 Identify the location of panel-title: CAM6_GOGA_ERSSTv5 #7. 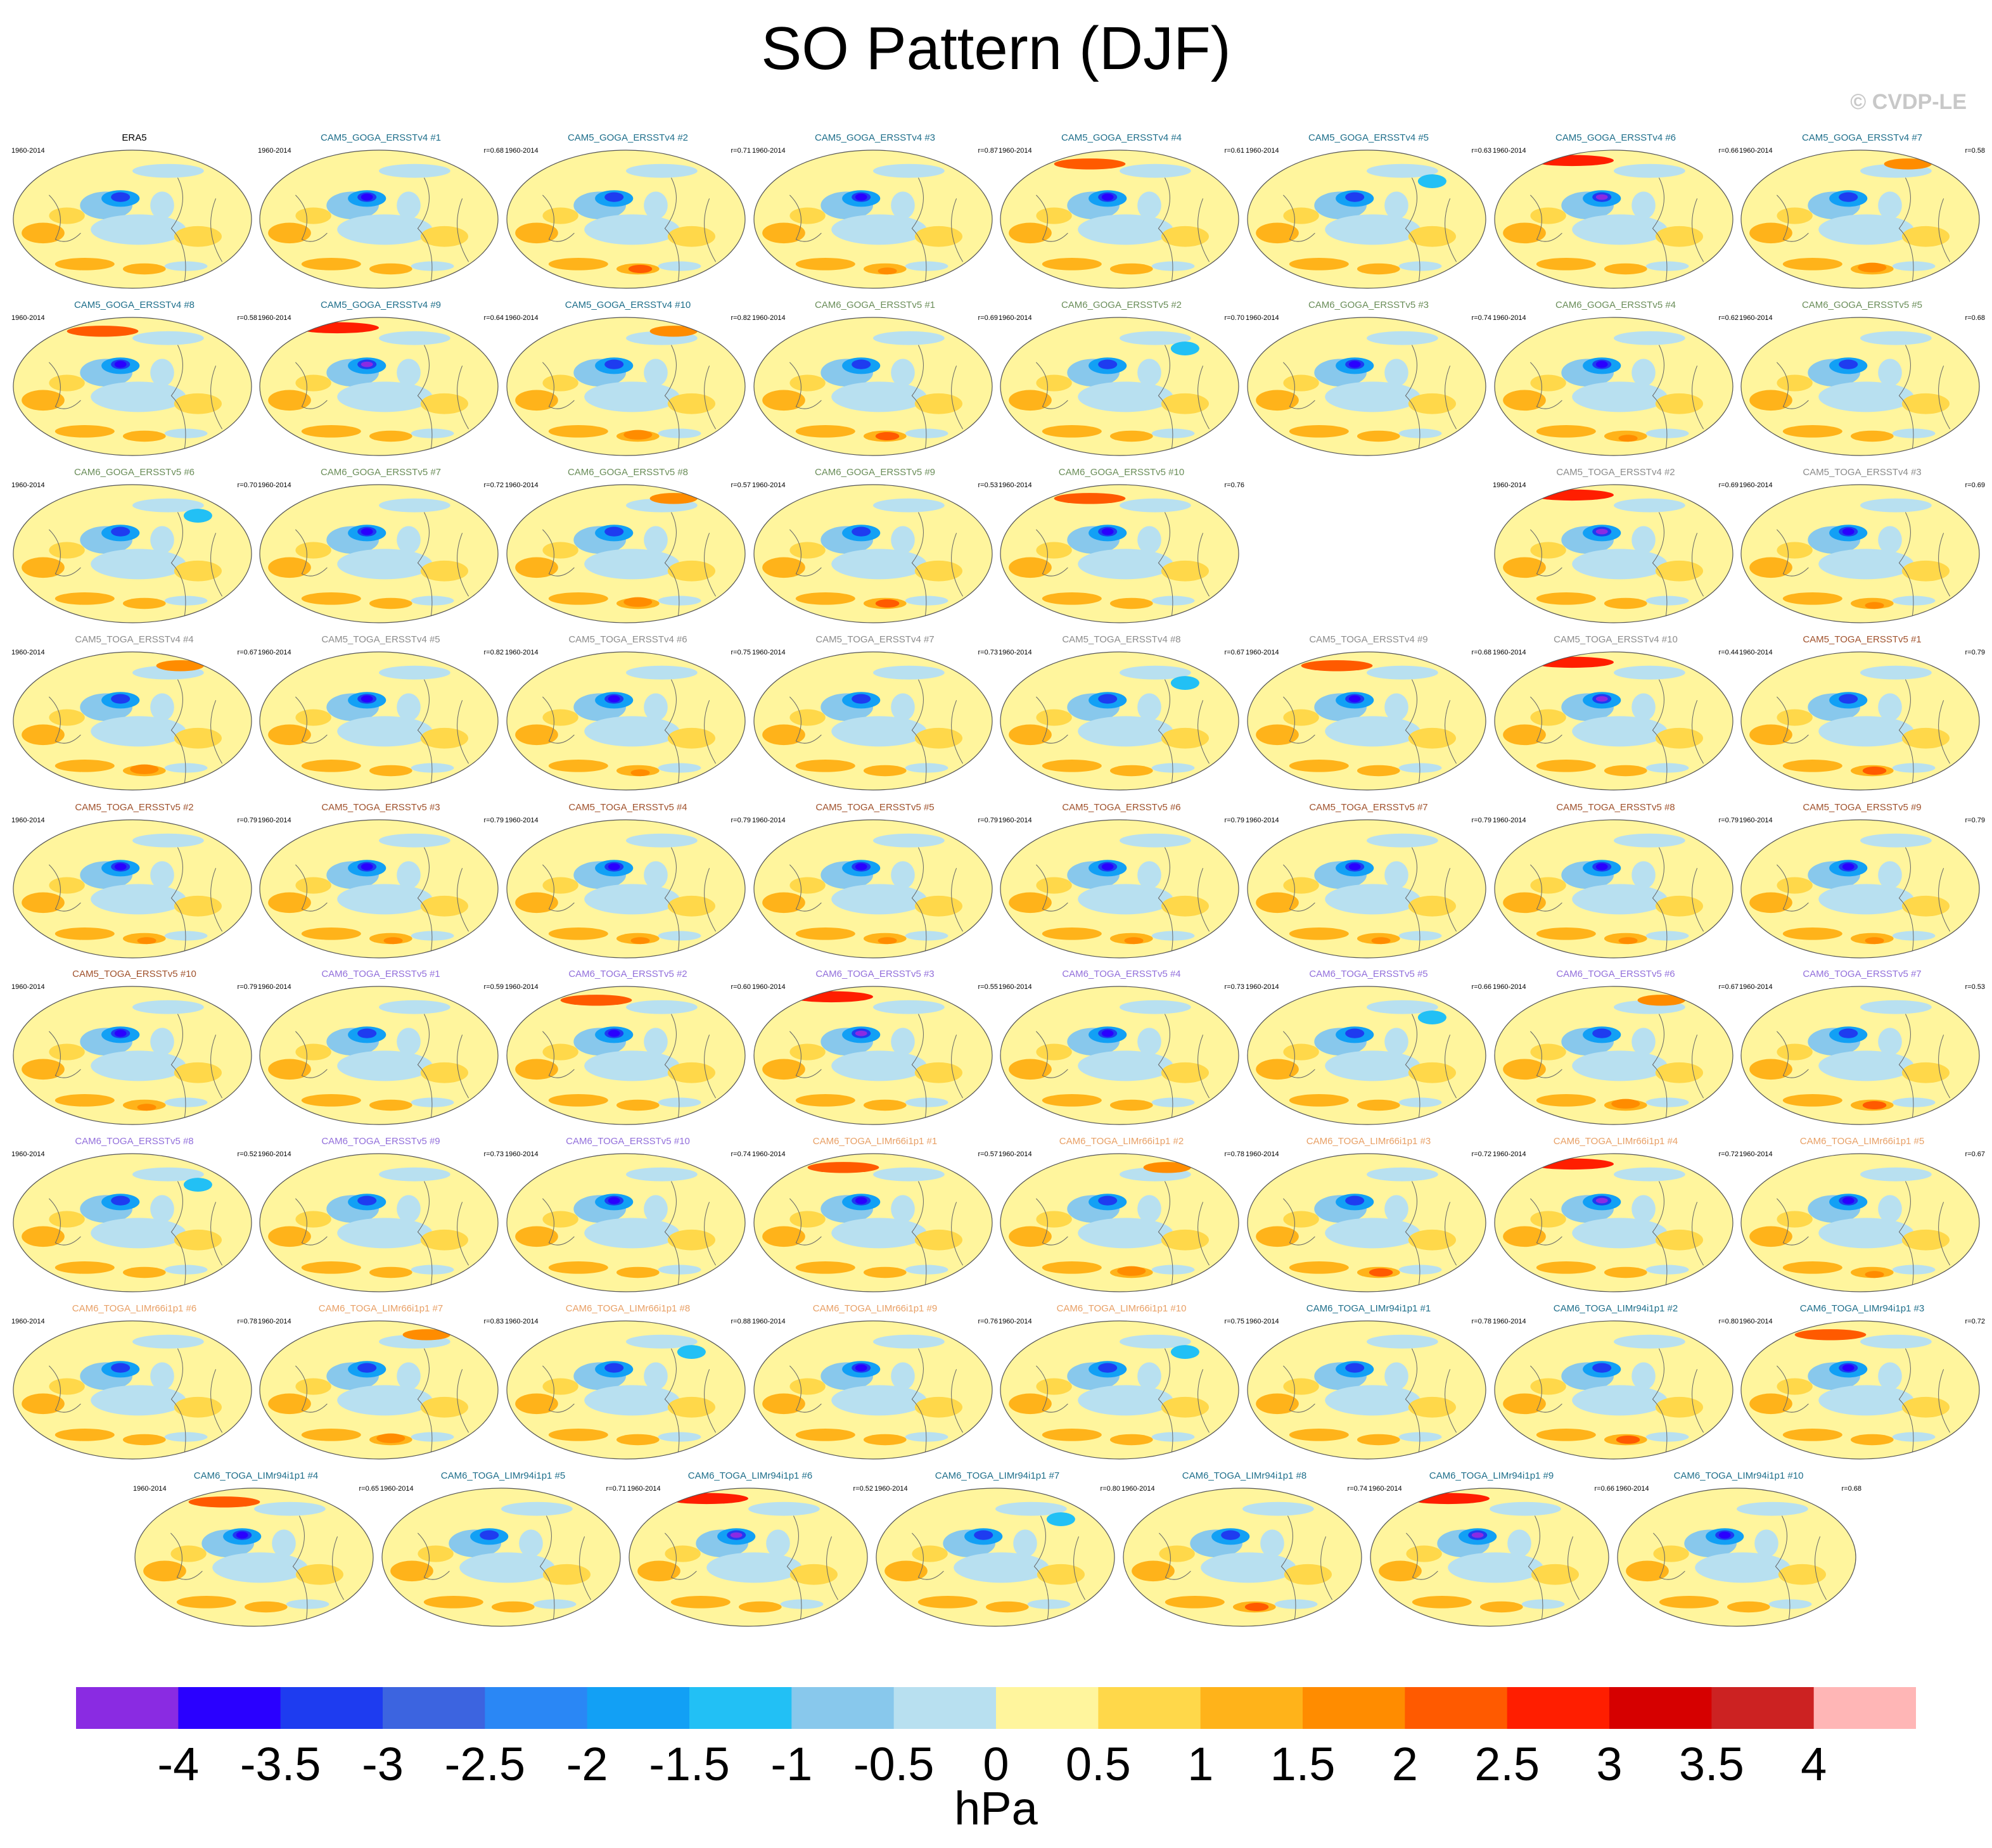
(381, 473).